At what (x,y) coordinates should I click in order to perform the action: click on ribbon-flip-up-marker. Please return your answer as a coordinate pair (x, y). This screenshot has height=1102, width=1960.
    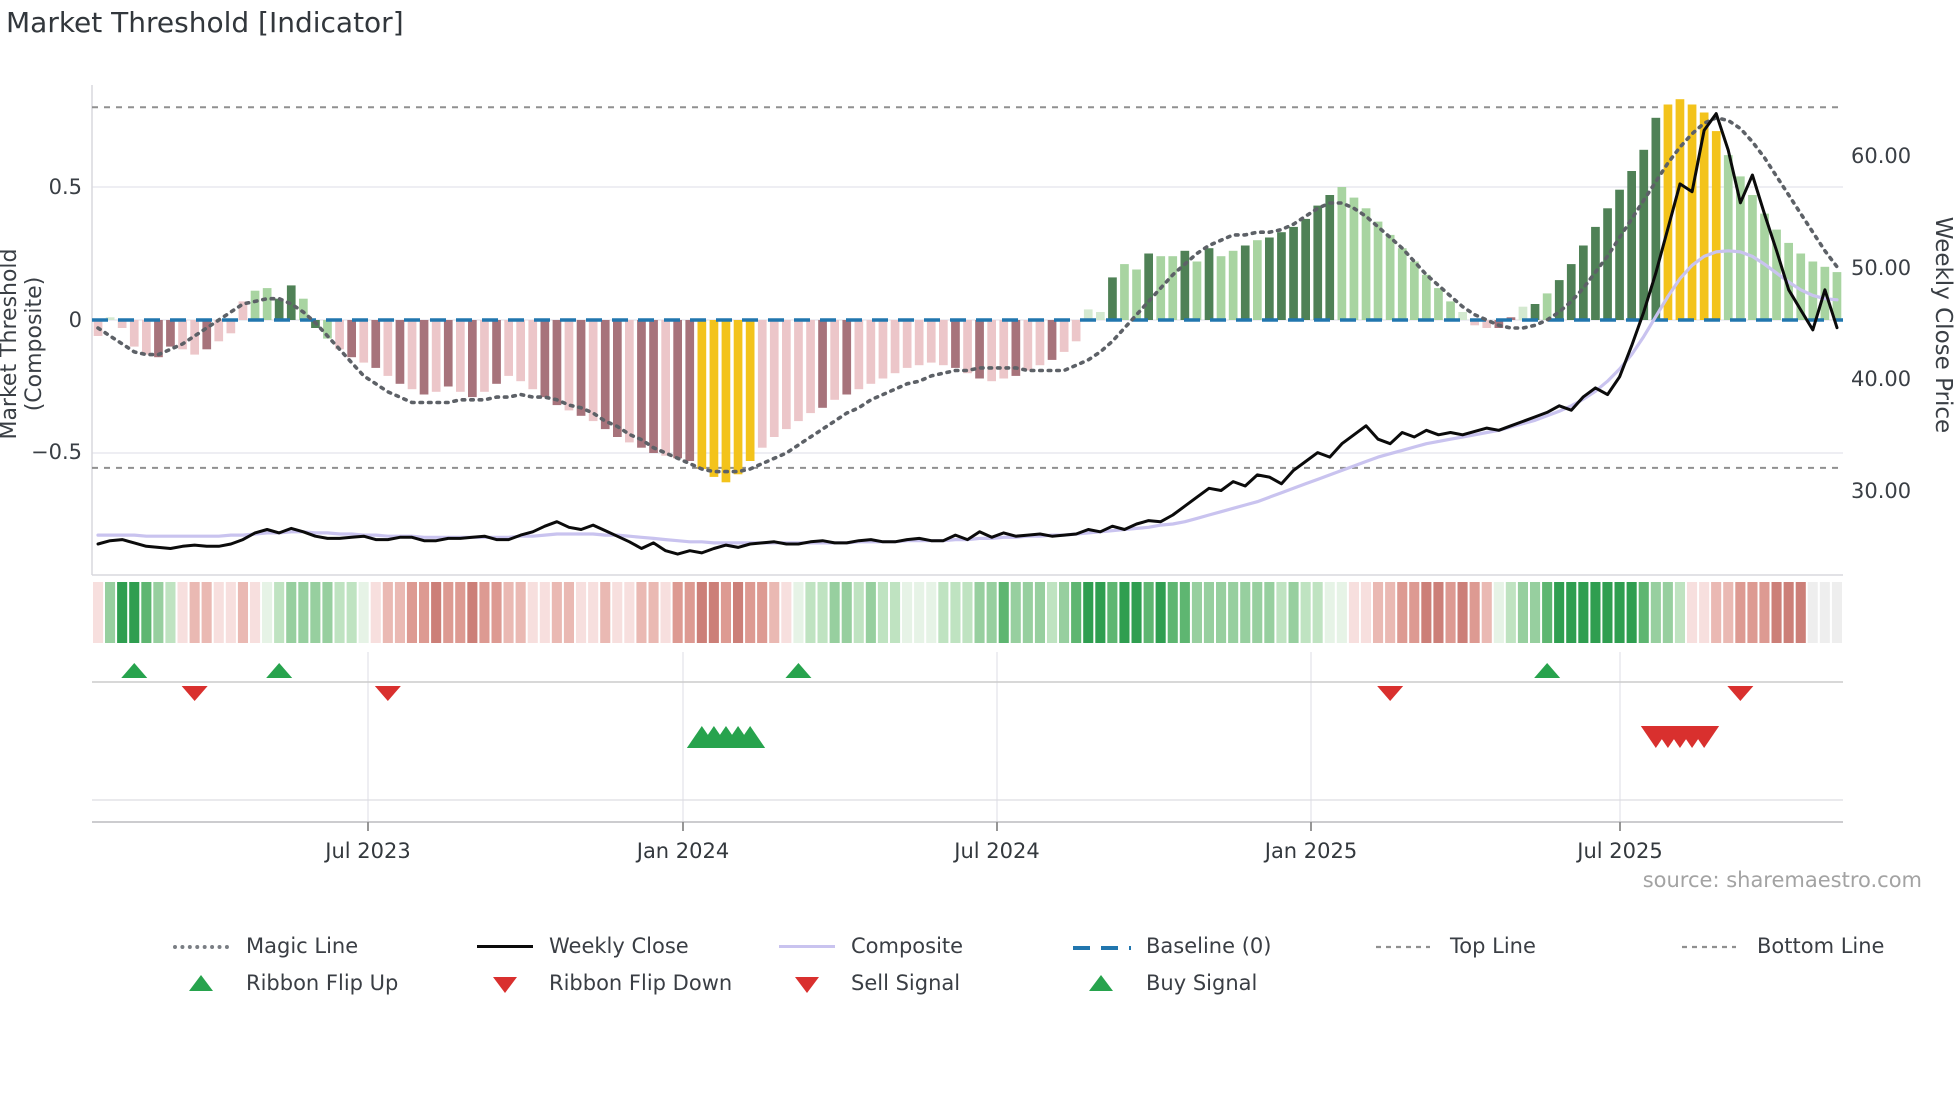
    Looking at the image, I should click on (1547, 670).